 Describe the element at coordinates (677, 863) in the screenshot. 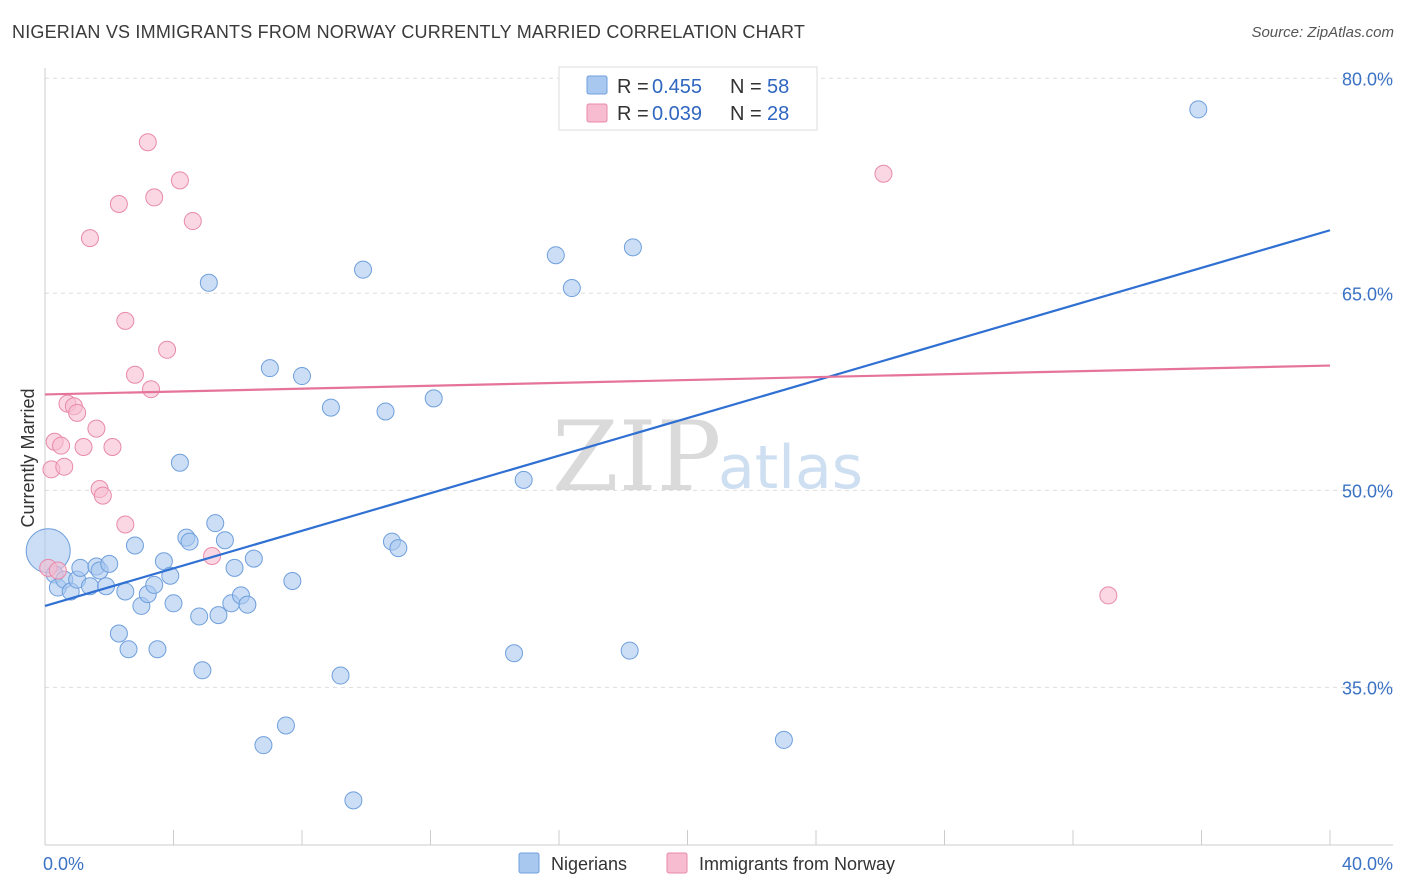

I see `series-legend-swatch-norway` at that location.